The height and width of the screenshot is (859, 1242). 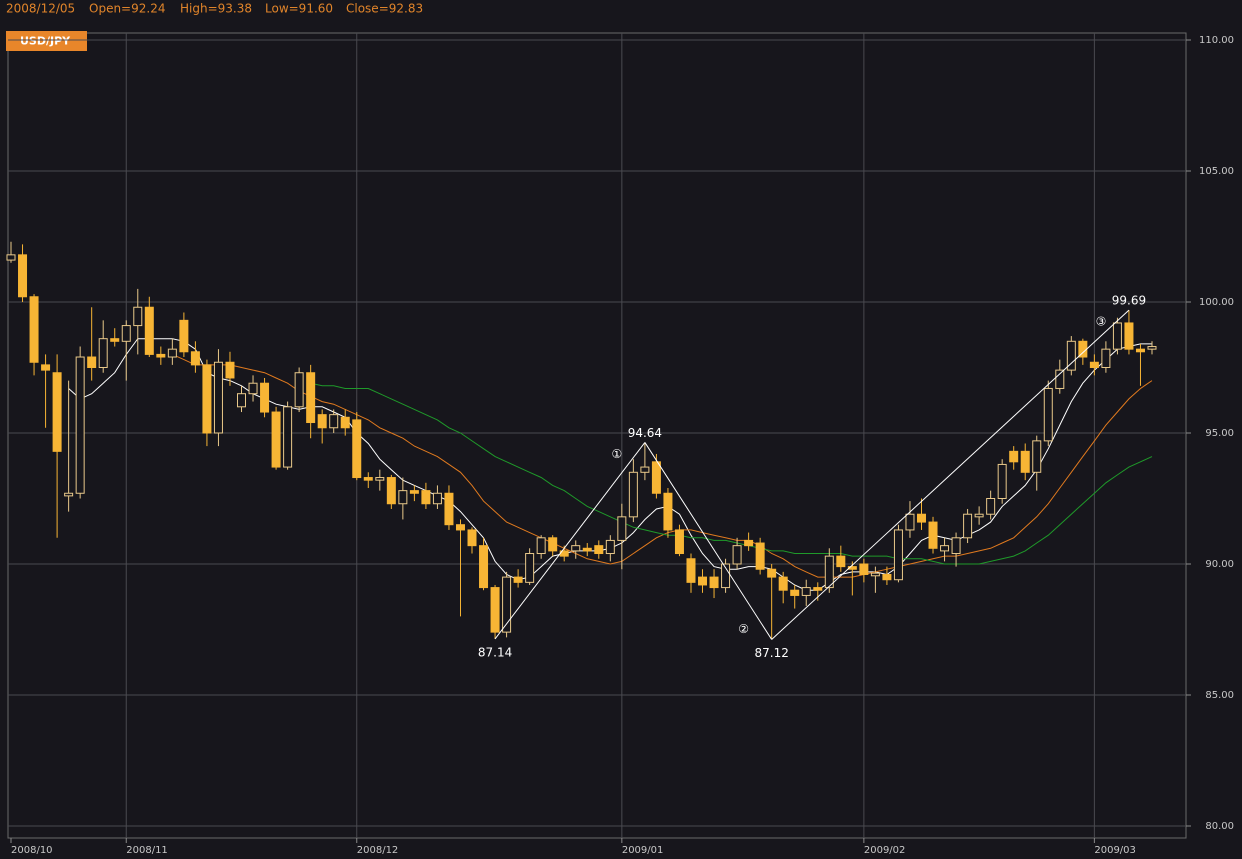 What do you see at coordinates (617, 454) in the screenshot?
I see `pivot-marker: ①` at bounding box center [617, 454].